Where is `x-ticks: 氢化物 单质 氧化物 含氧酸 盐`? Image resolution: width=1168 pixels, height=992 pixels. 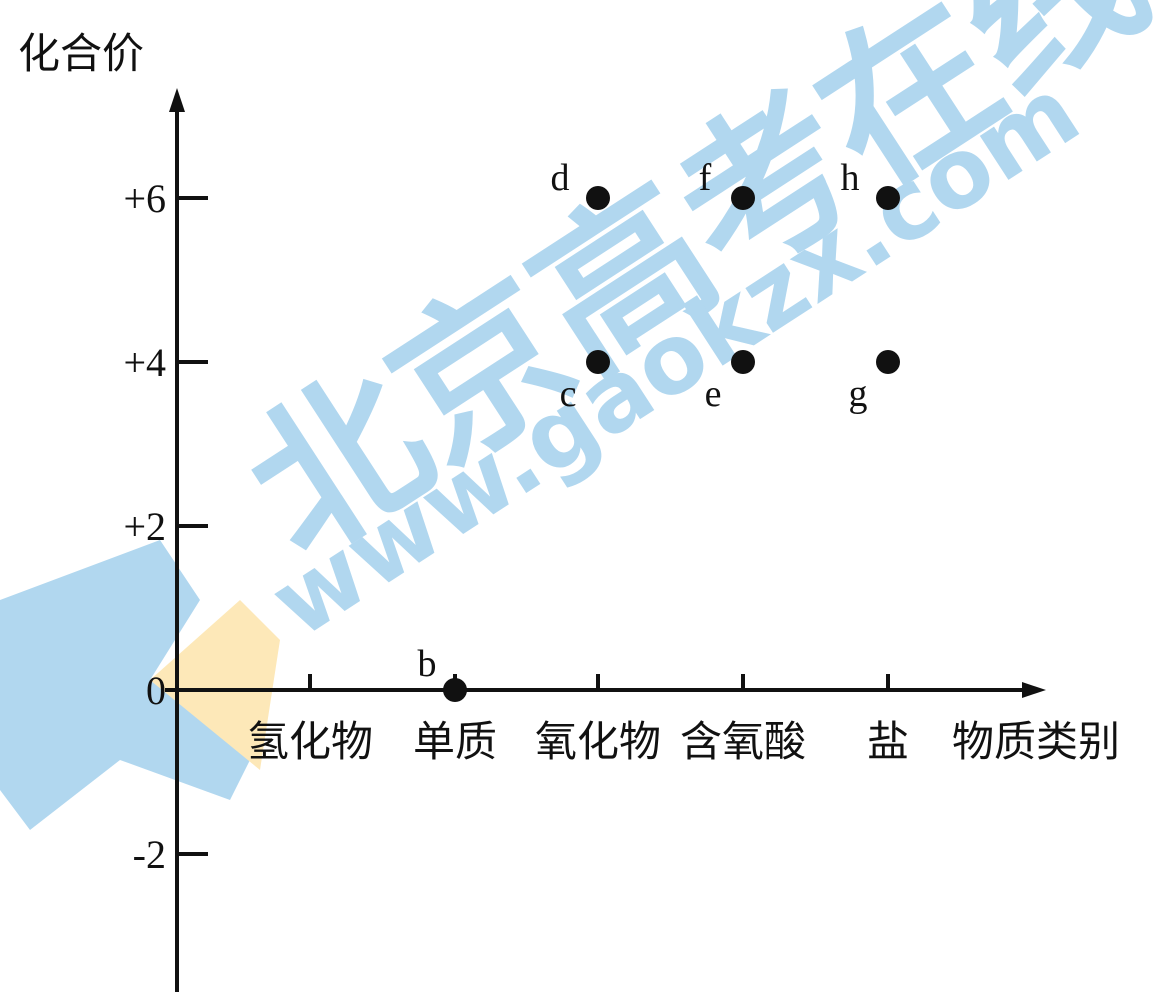
x-ticks: 氢化物 单质 氧化物 含氧酸 盐 is located at coordinates (578, 720).